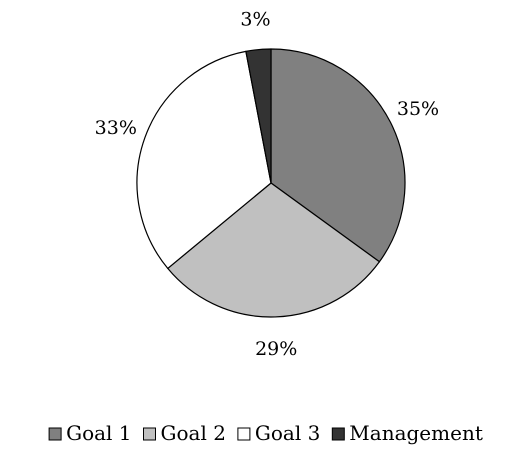 The height and width of the screenshot is (461, 532). What do you see at coordinates (338, 434) in the screenshot?
I see `legend-swatch-management` at bounding box center [338, 434].